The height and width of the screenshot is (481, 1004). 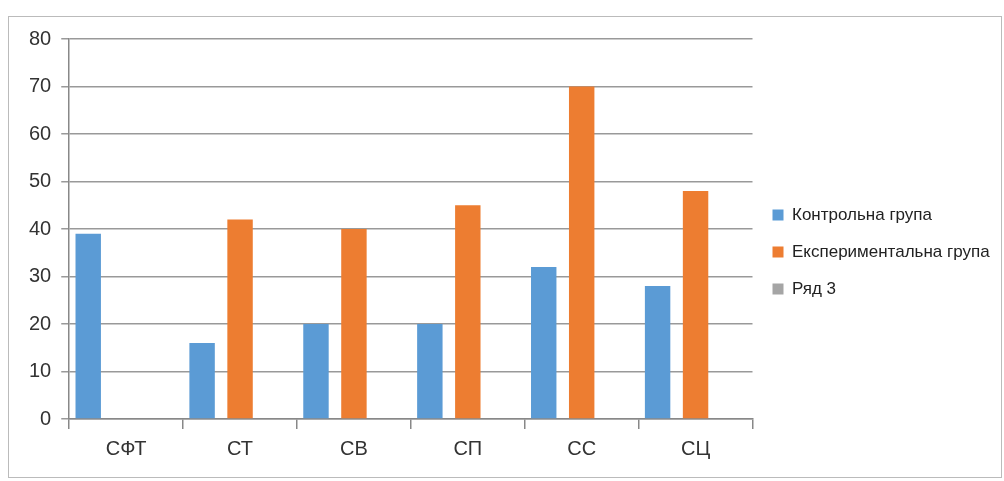 What do you see at coordinates (40, 85) in the screenshot?
I see `y-tick-label: 70` at bounding box center [40, 85].